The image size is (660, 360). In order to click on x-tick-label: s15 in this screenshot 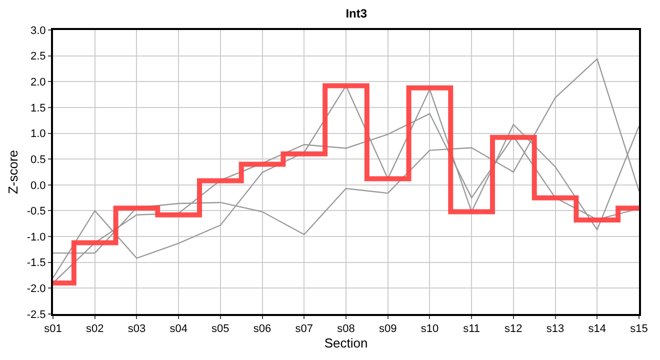, I will do `click(639, 329)`.